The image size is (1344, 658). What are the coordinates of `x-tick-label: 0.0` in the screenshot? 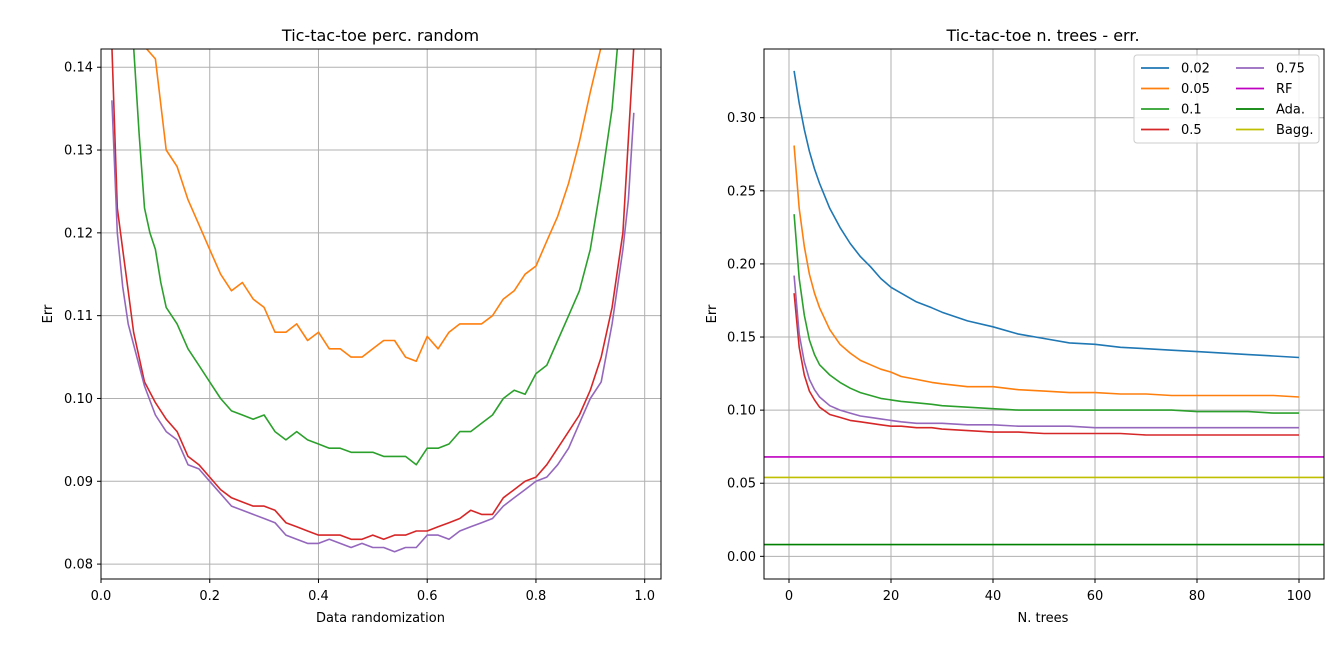 It's located at (101, 596).